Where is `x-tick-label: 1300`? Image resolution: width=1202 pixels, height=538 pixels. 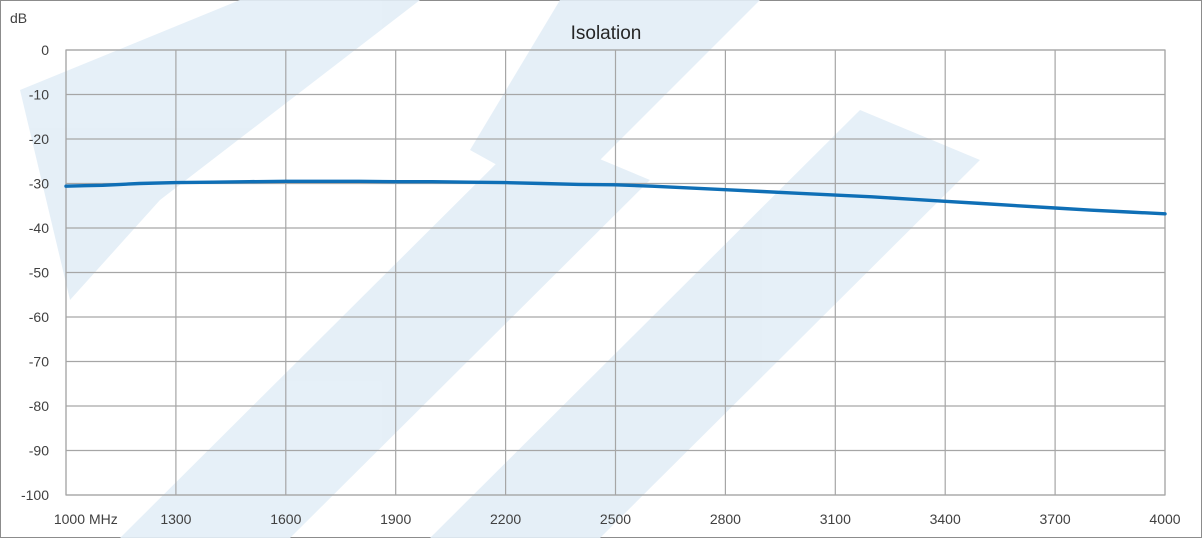
x-tick-label: 1300 is located at coordinates (175, 519).